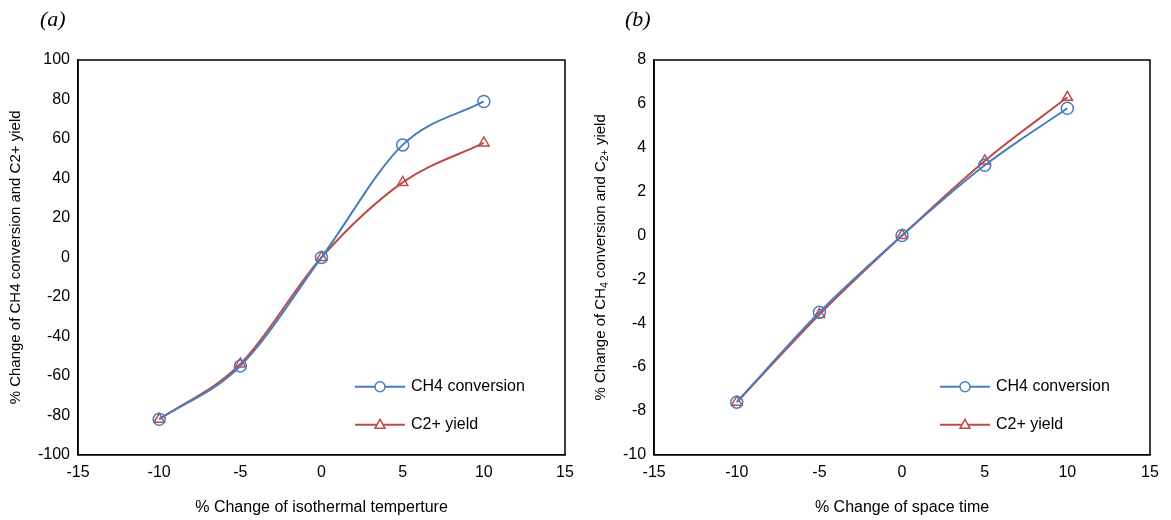 Image resolution: width=1171 pixels, height=520 pixels. Describe the element at coordinates (639, 410) in the screenshot. I see `y-tick-label: -8` at that location.